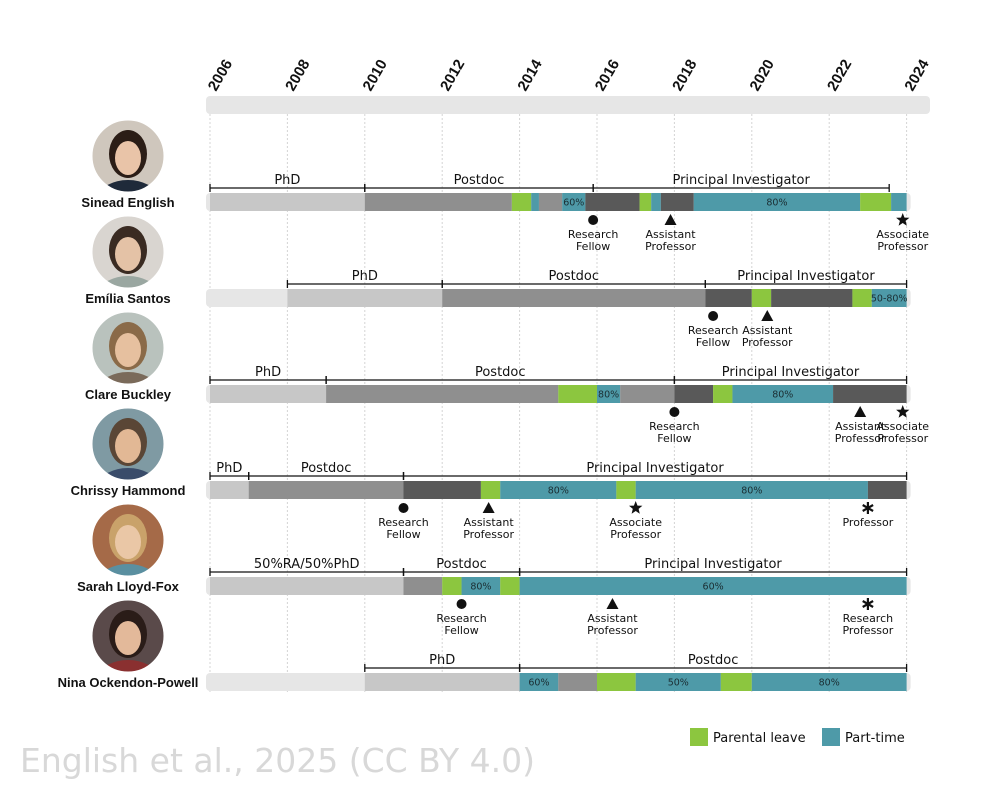  I want to click on person-row-6: Nina Ockendon-Powell 60% 50% 80% PhD Postdoc, so click(484, 645).